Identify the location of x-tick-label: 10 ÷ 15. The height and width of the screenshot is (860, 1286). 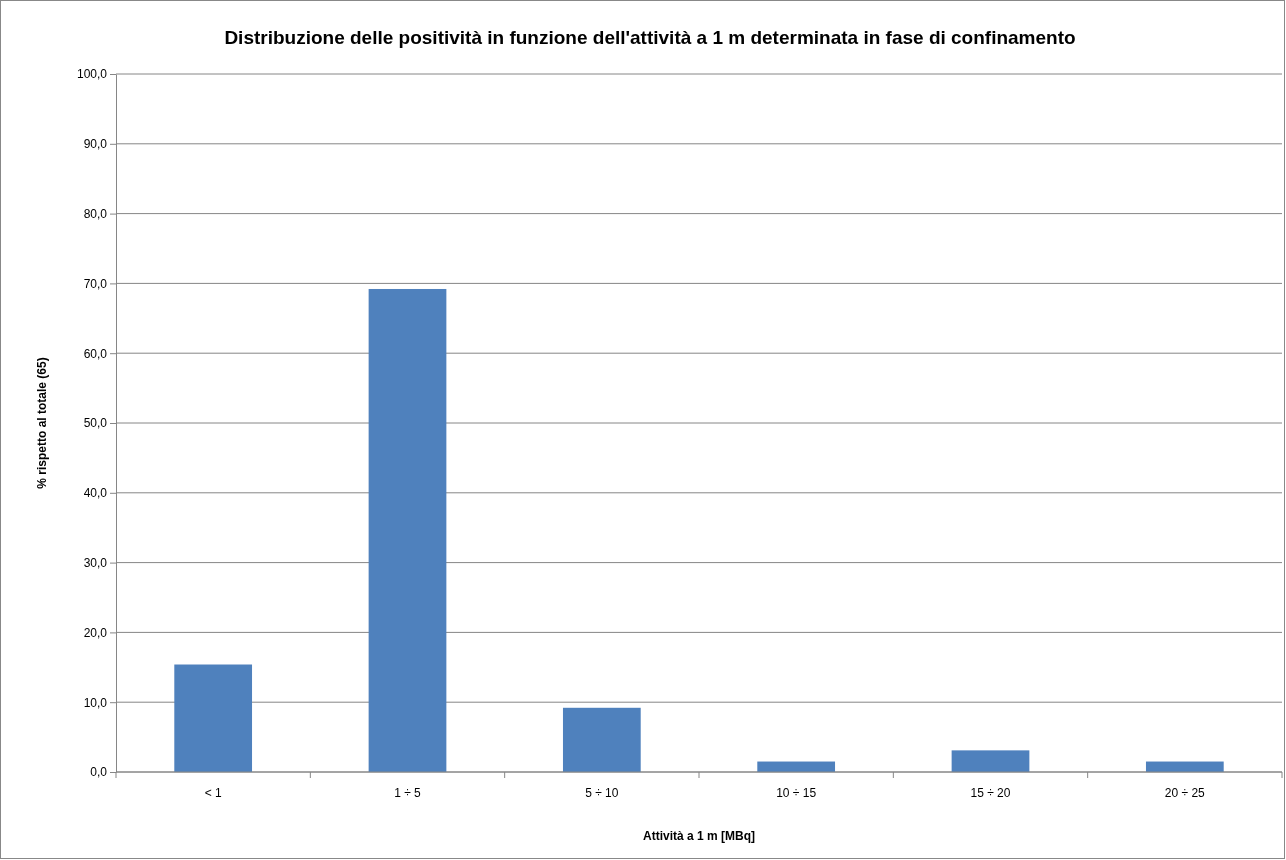
(796, 793).